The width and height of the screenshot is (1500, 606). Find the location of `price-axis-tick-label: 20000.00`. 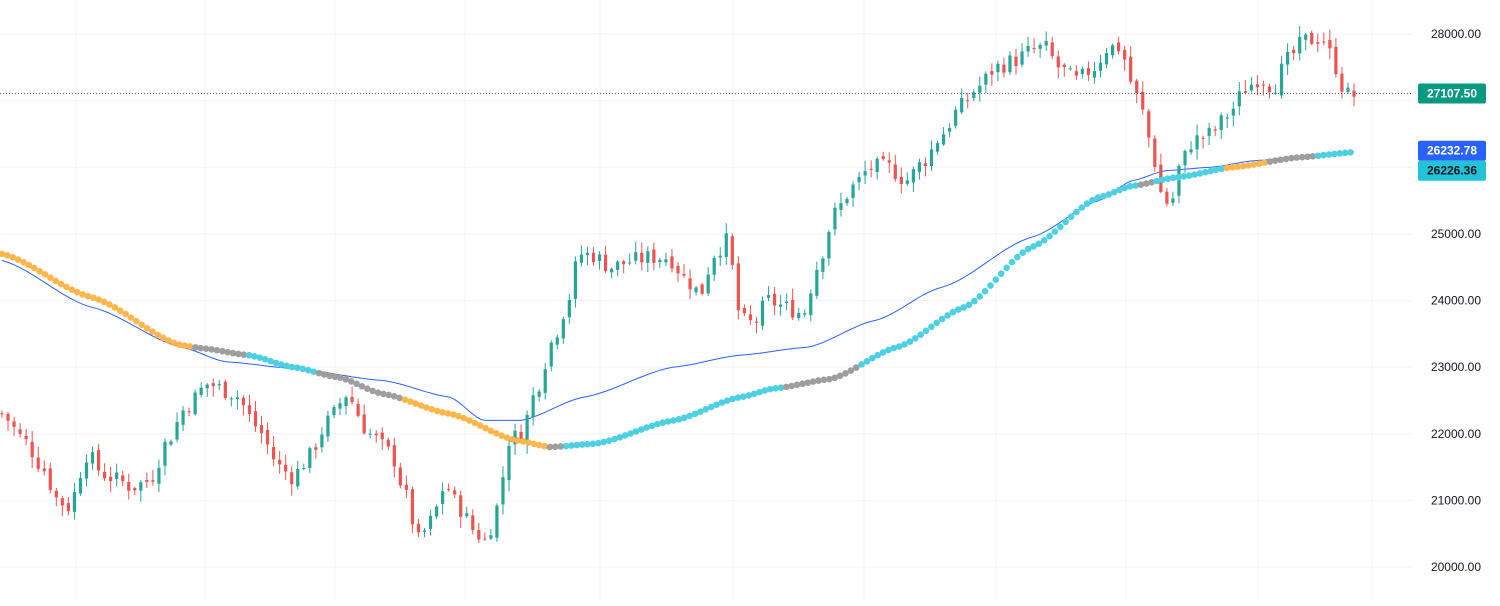

price-axis-tick-label: 20000.00 is located at coordinates (1456, 567).